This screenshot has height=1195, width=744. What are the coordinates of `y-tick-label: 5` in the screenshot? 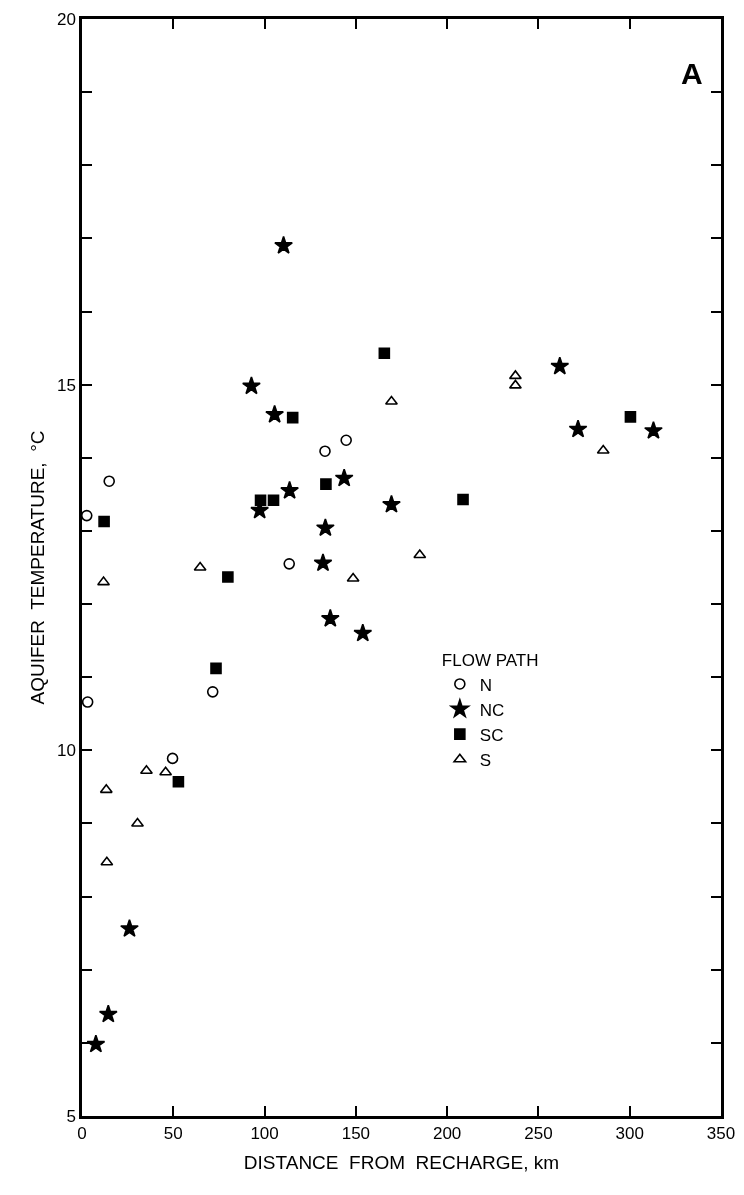 It's located at (71, 1116).